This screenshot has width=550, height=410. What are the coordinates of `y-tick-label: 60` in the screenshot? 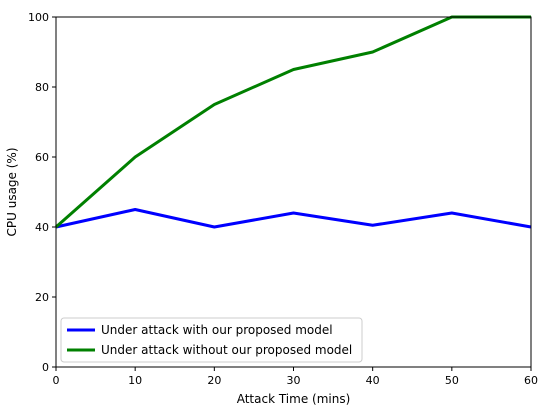 It's located at (42, 157).